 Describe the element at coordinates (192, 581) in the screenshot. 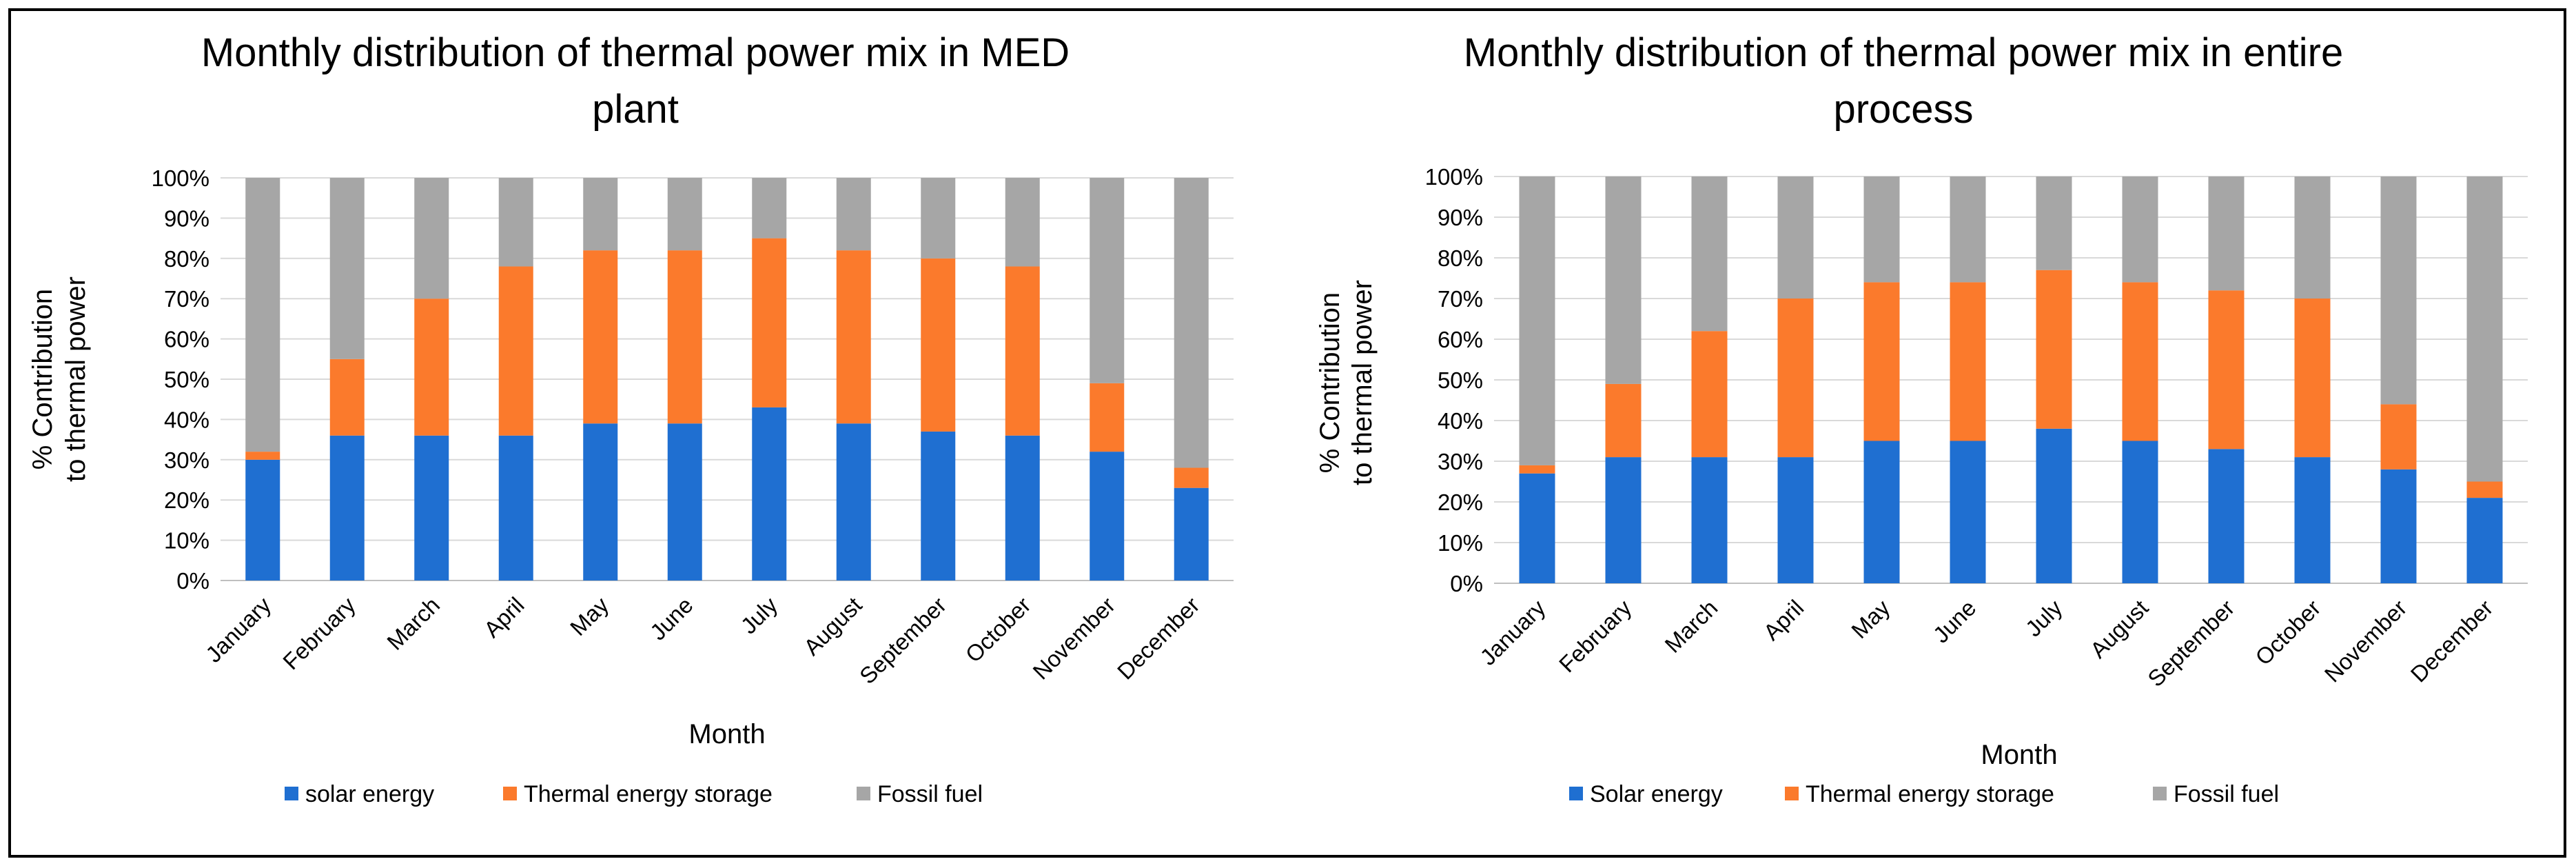

I see `y-tick-label: 0%` at that location.